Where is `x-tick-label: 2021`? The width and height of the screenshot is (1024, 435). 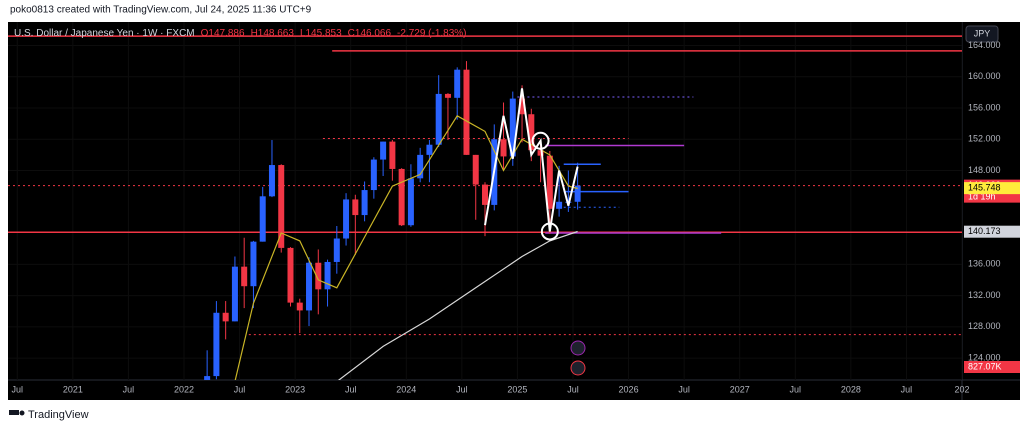
x-tick-label: 2021 is located at coordinates (73, 389).